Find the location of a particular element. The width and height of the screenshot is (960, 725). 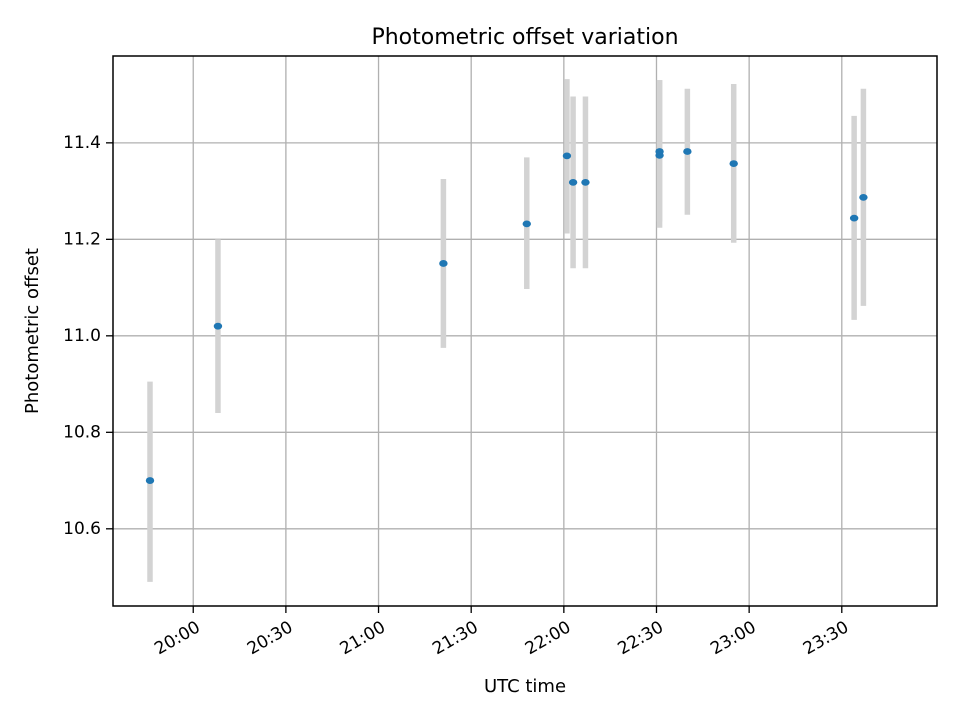

y-tick-label: 10.6 is located at coordinates (82, 529).